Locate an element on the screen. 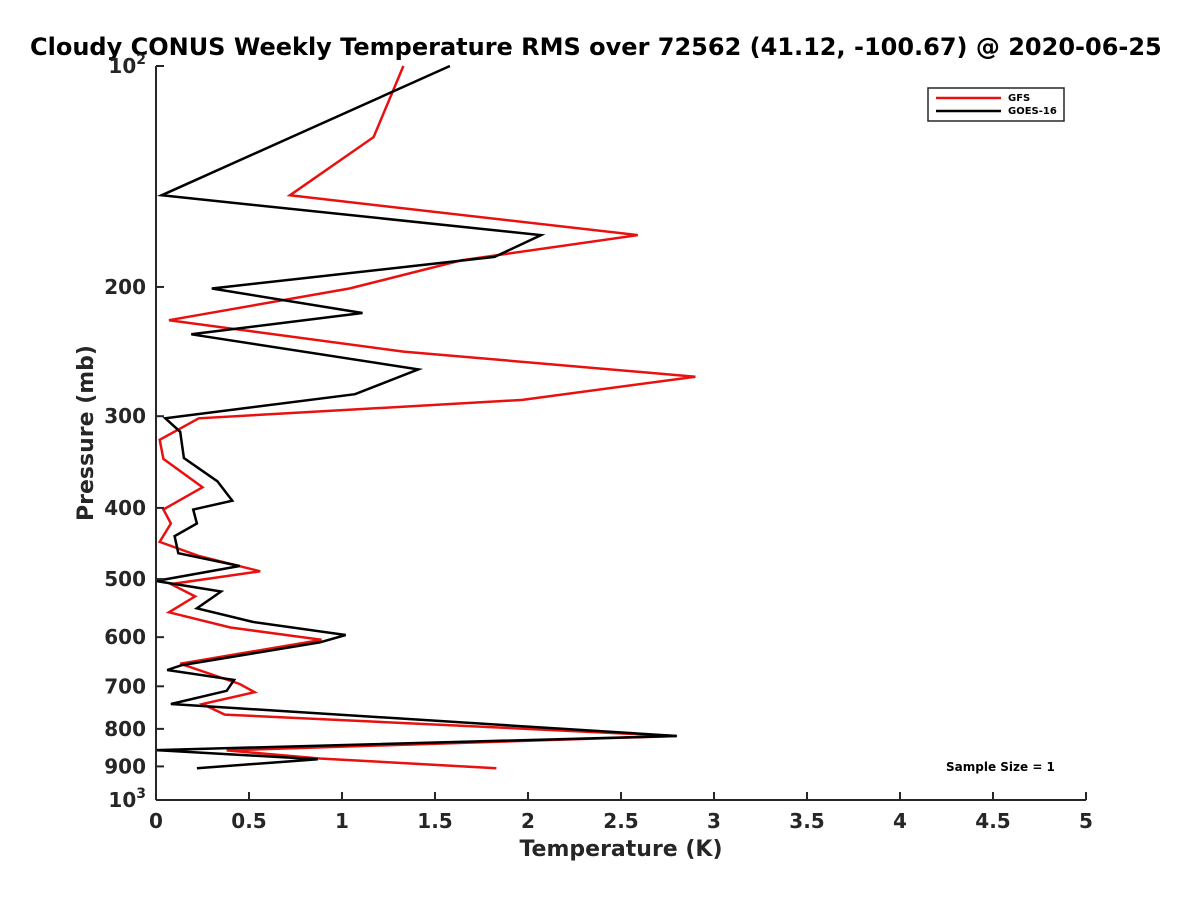  y-tick-label: 200 is located at coordinates (125, 287).